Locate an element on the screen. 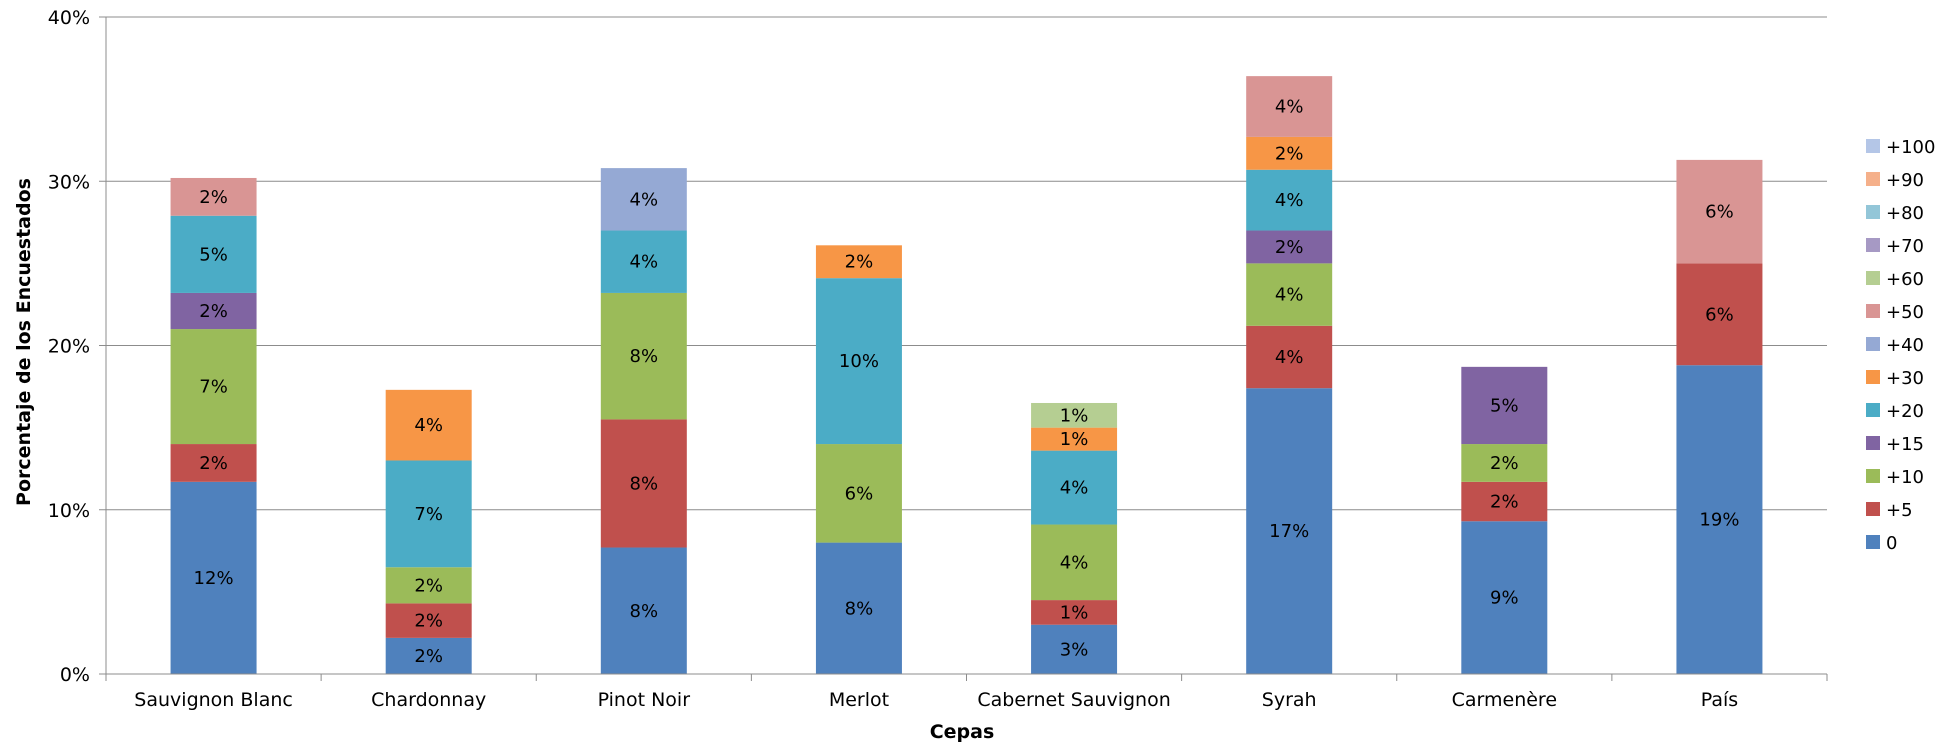 The width and height of the screenshot is (1937, 744). legend-entry: +5 is located at coordinates (1899, 510).